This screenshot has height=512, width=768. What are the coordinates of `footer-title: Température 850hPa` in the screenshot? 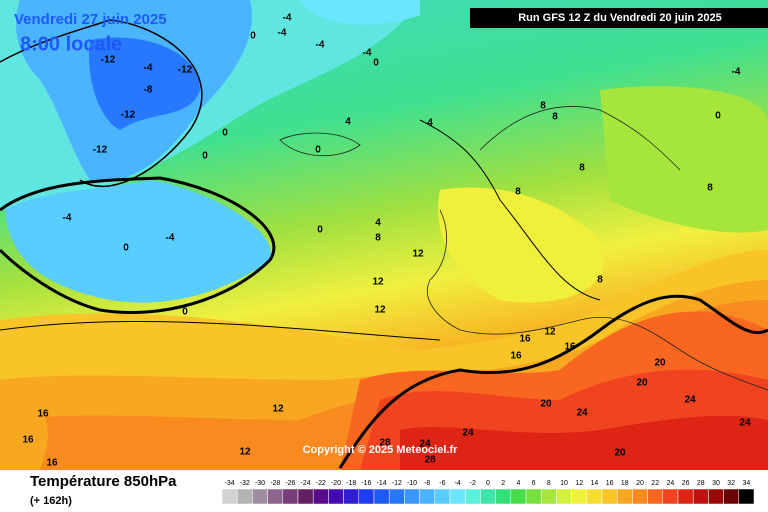 It's located at (103, 481).